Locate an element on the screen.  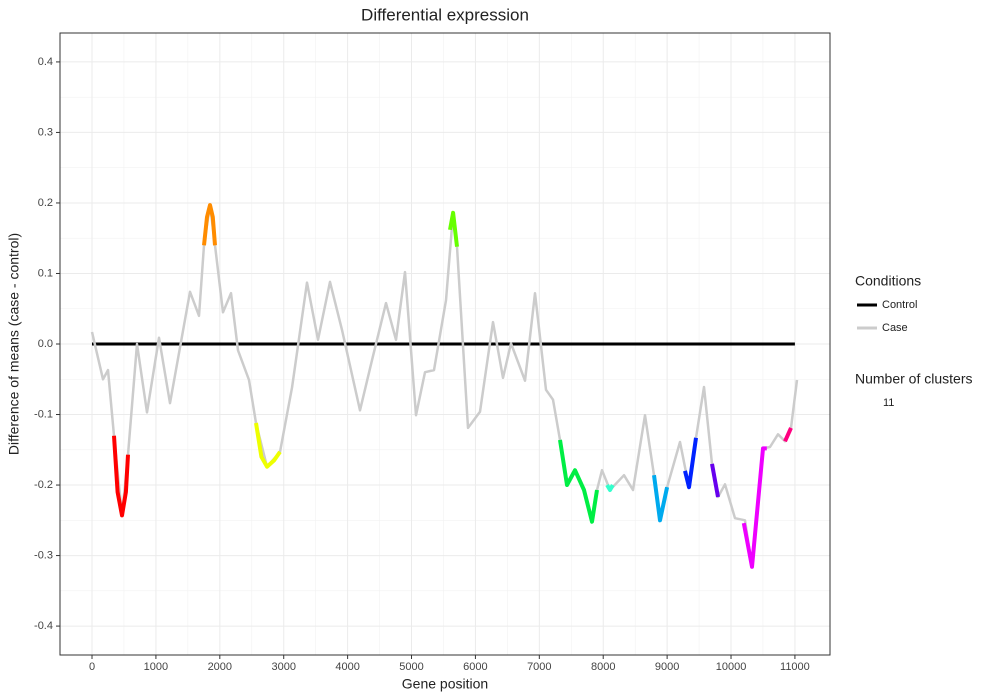
y-tick-label: 0.1 is located at coordinates (45, 273).